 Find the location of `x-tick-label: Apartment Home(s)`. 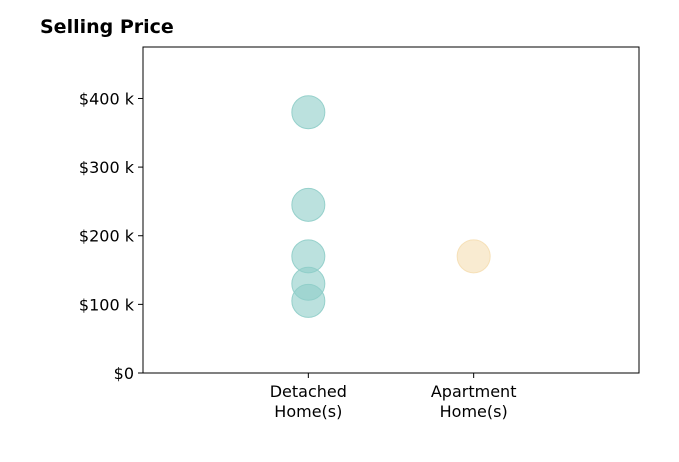

x-tick-label: Apartment Home(s) is located at coordinates (474, 401).